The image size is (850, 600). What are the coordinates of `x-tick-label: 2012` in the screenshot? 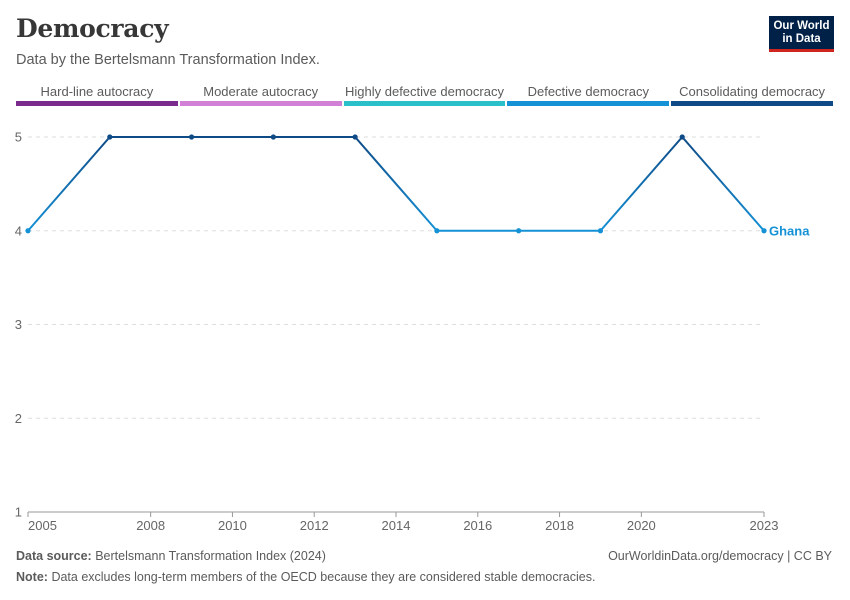 It's located at (314, 525).